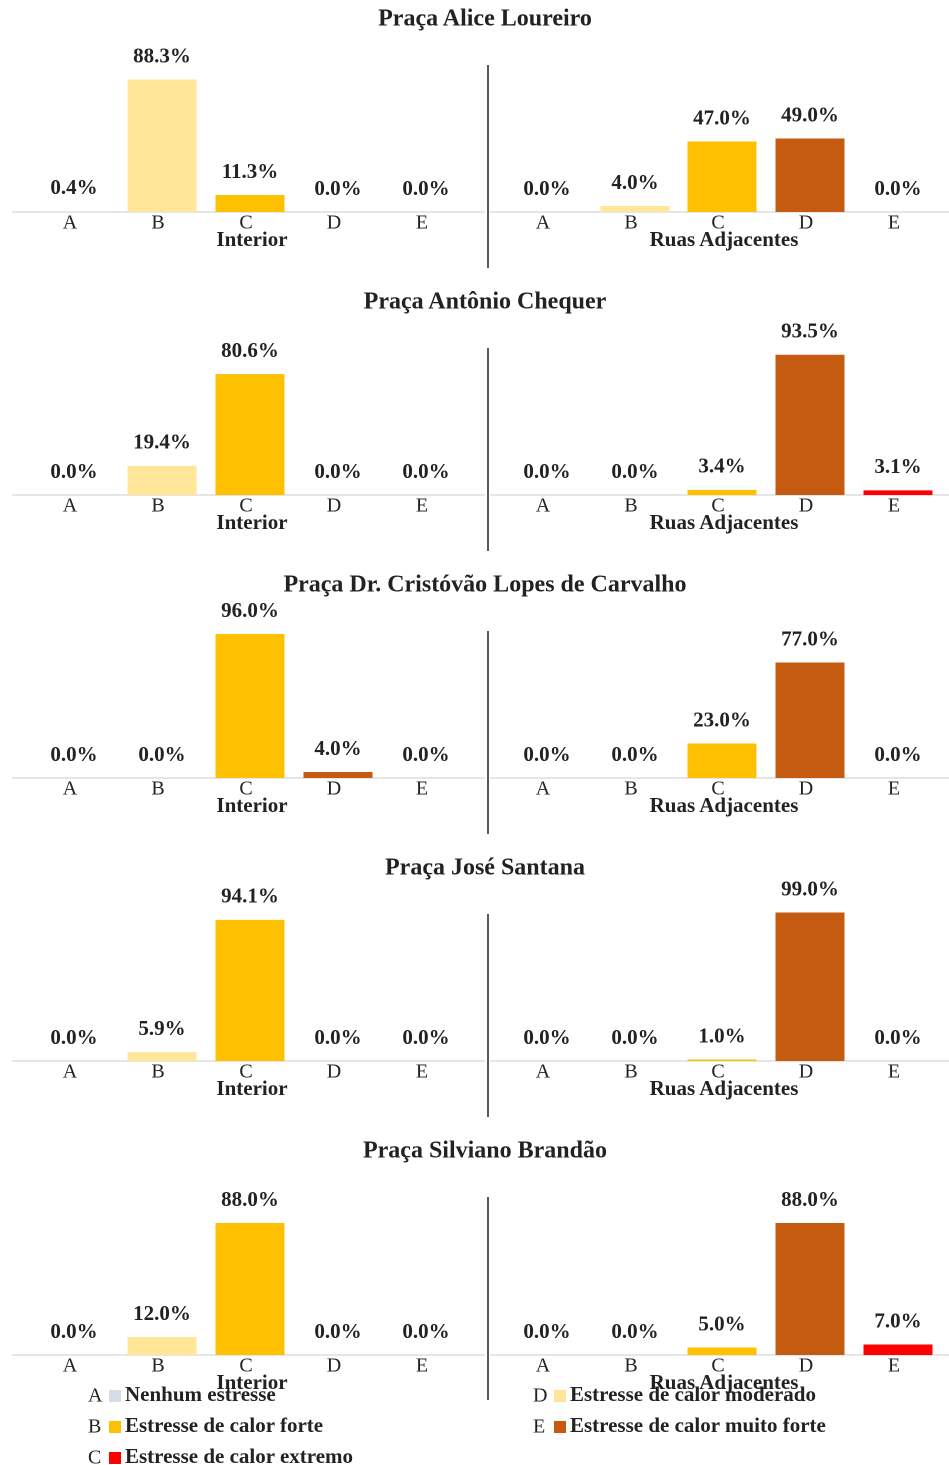 This screenshot has width=949, height=1465. What do you see at coordinates (224, 1425) in the screenshot?
I see `legend-label: Estresse de calor forte` at bounding box center [224, 1425].